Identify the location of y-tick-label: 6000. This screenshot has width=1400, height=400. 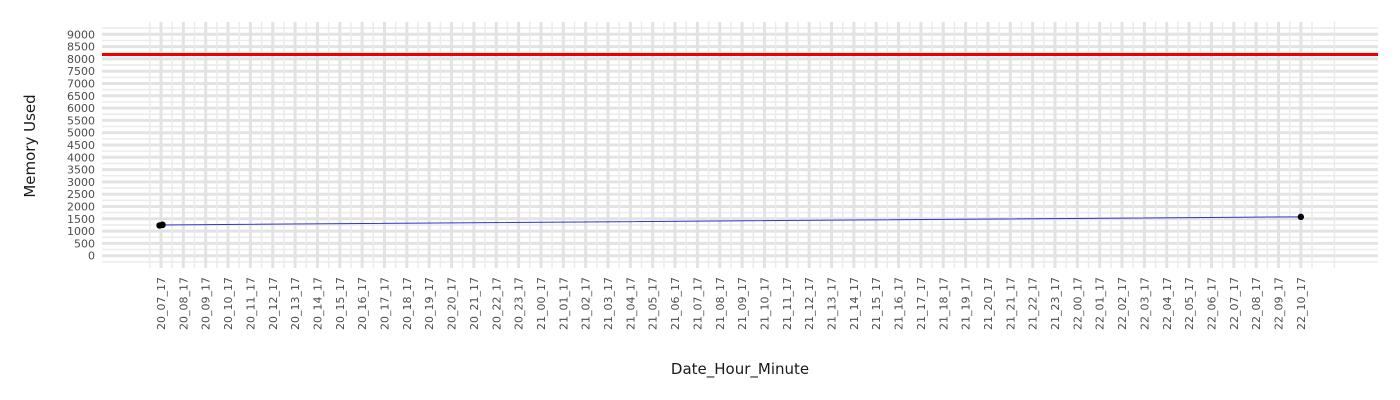
(81, 108).